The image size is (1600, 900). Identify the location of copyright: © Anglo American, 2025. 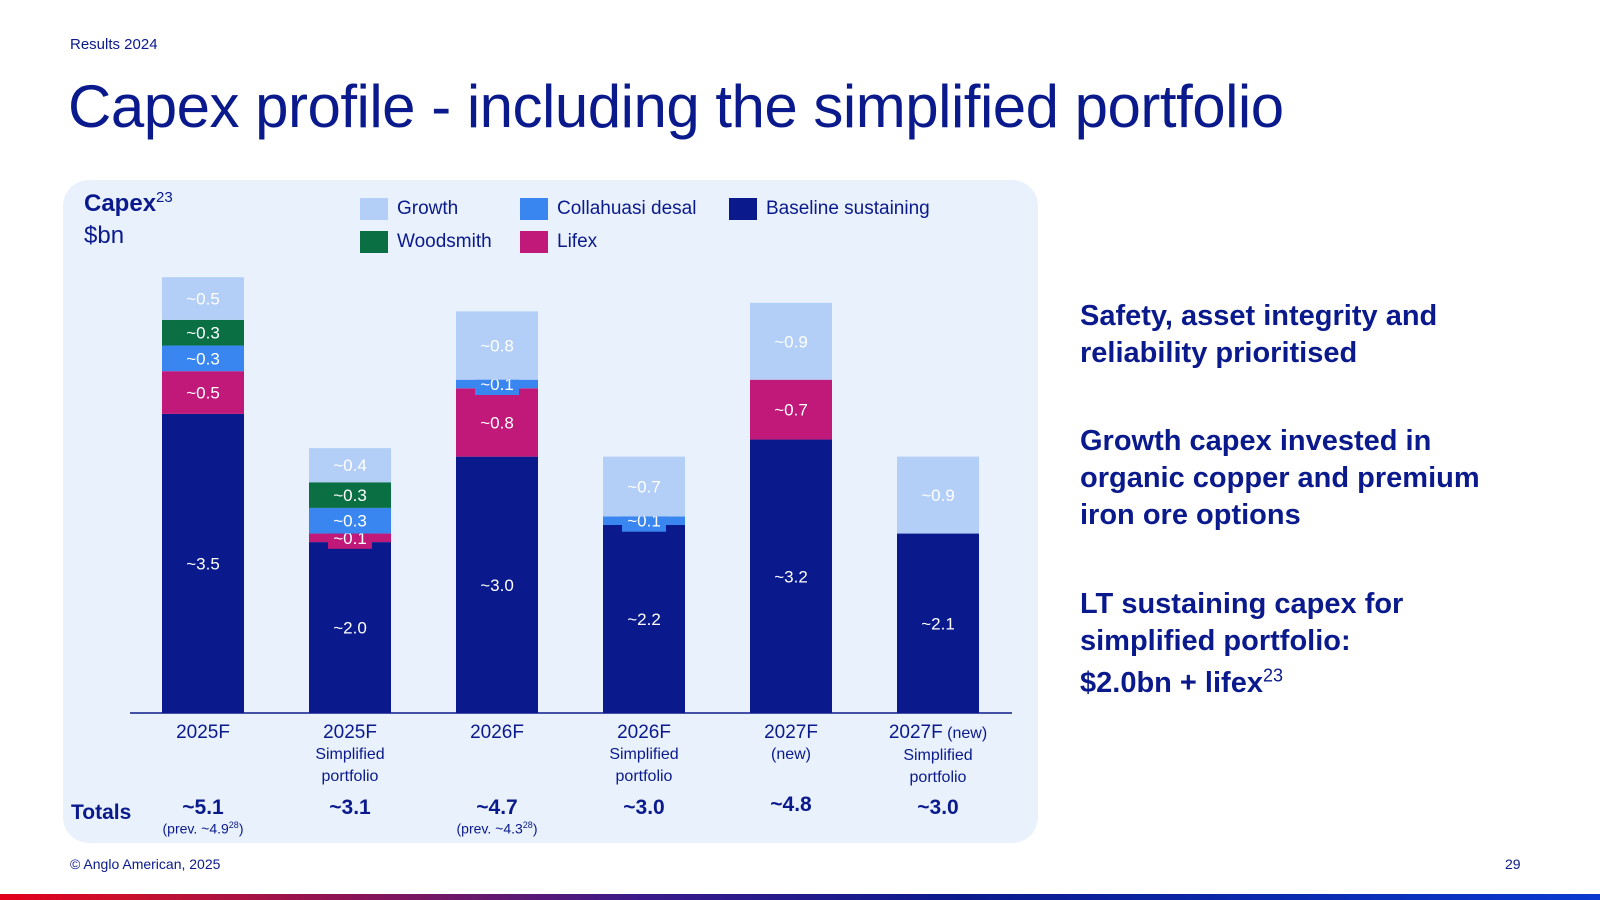
(145, 864).